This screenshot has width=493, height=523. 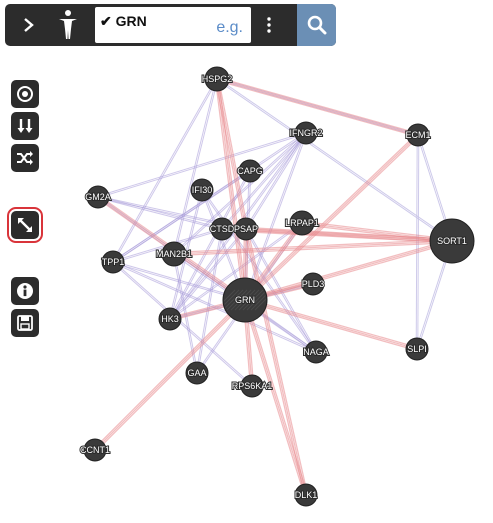 I want to click on node-pld3: PLD3, so click(x=313, y=284).